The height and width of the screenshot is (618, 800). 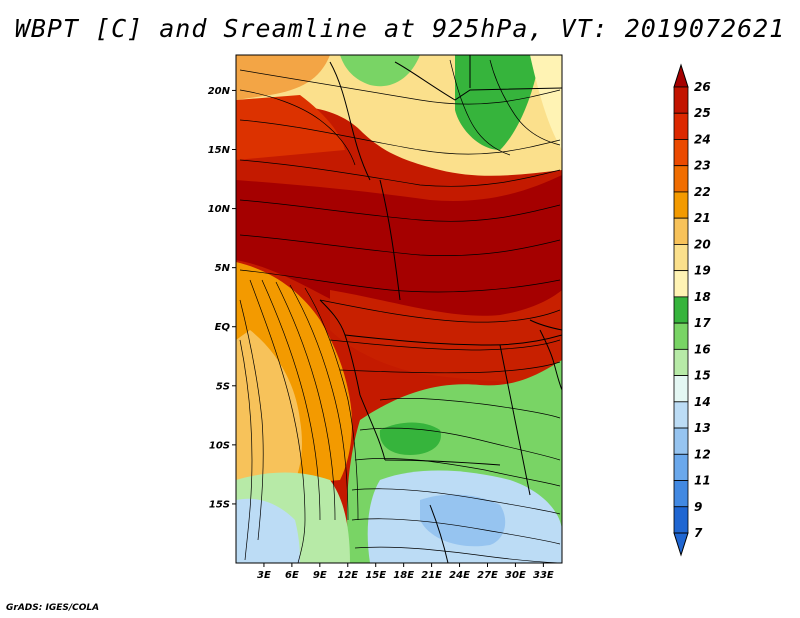 What do you see at coordinates (702, 349) in the screenshot?
I see `colorbar-label: 16` at bounding box center [702, 349].